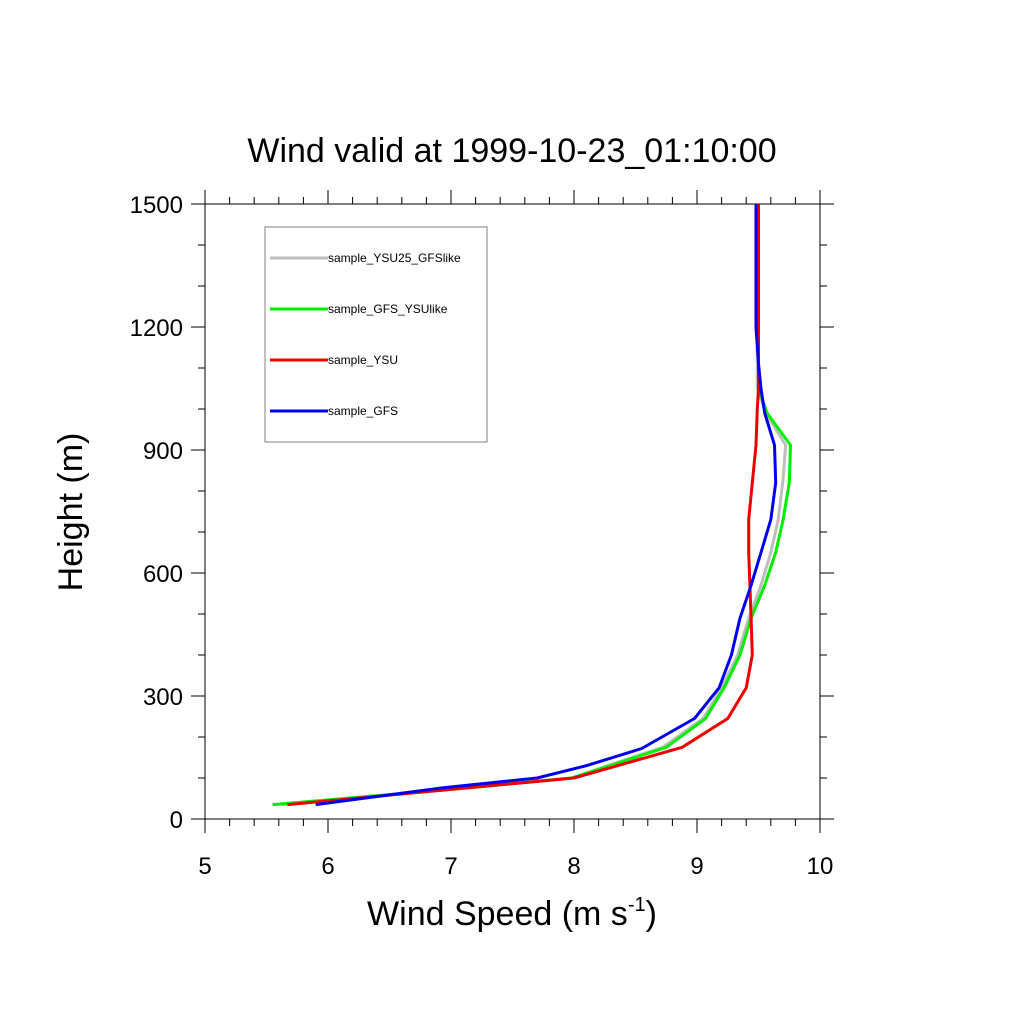  What do you see at coordinates (820, 866) in the screenshot?
I see `x-tick-label: 10` at bounding box center [820, 866].